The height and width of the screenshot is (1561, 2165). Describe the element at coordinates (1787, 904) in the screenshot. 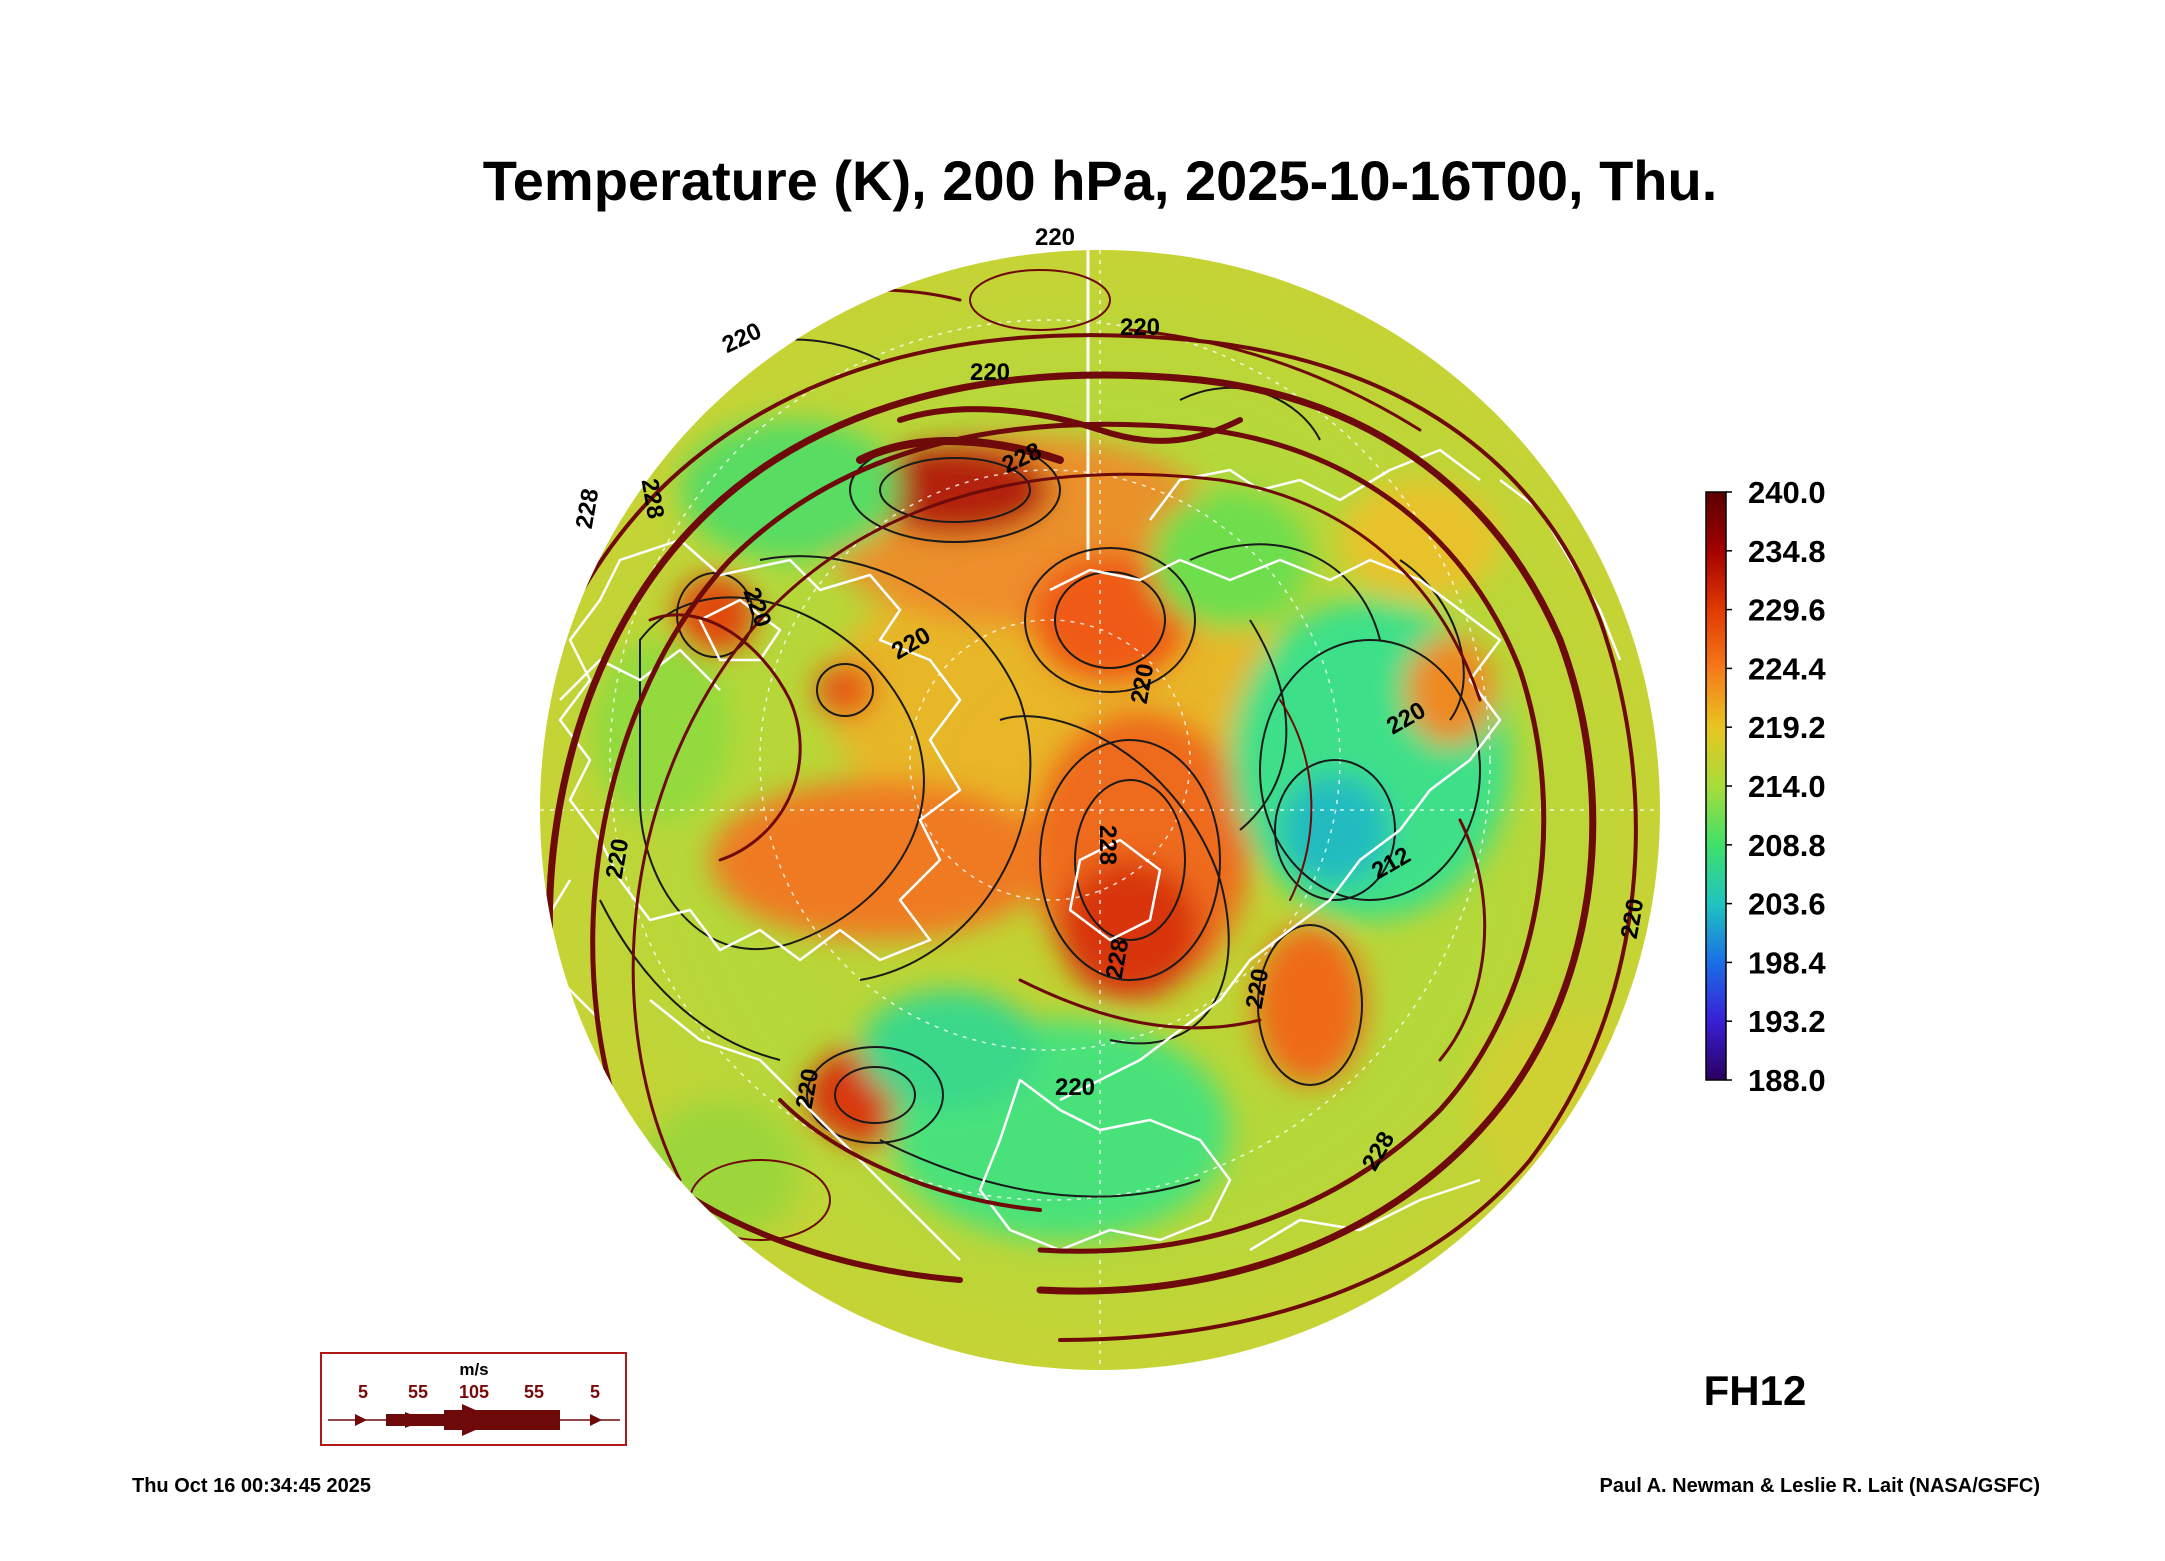

I see `colorbar-label: 203.6` at that location.